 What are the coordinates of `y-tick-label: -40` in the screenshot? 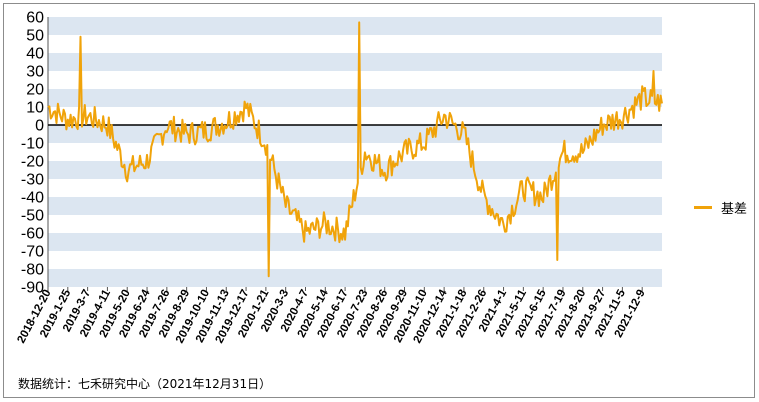 It's located at (32, 198).